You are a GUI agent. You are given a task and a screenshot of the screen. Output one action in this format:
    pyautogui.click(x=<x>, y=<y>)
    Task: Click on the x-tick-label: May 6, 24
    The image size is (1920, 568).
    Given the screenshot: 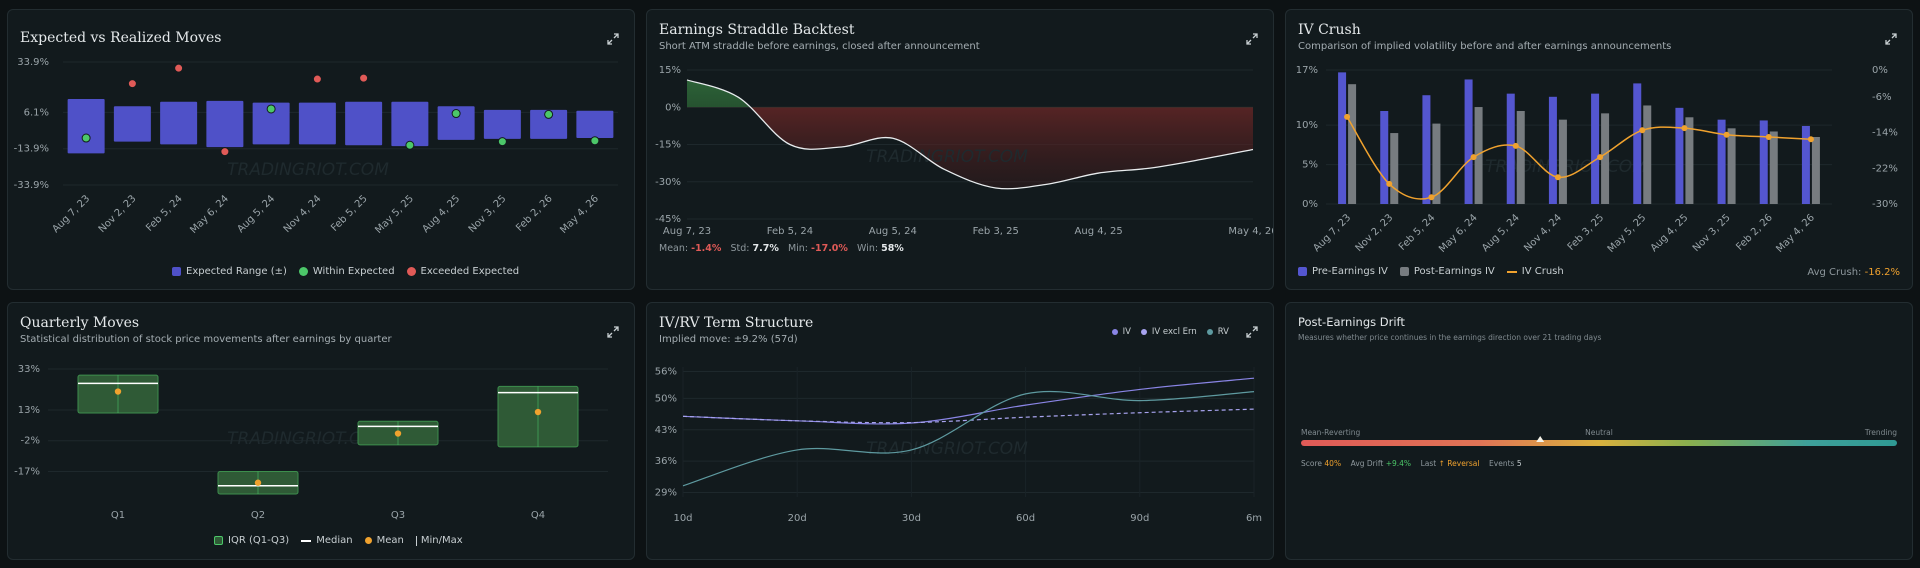 What is the action you would take?
    pyautogui.click(x=1458, y=233)
    